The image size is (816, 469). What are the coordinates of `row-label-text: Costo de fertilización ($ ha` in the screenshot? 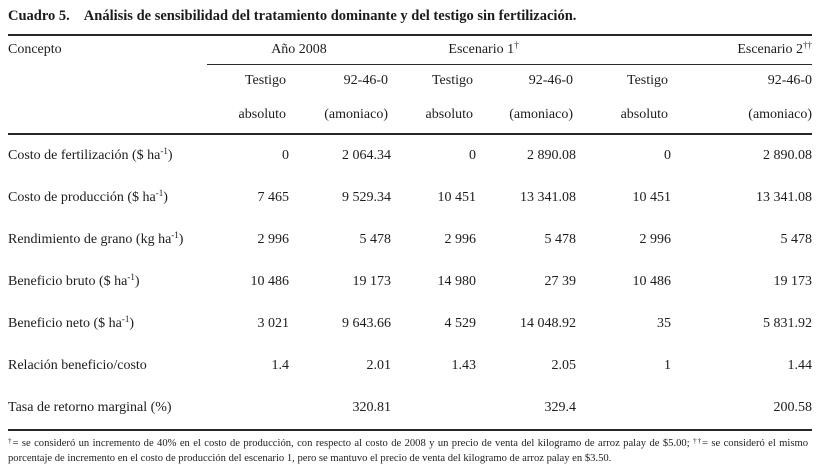 It's located at (84, 155).